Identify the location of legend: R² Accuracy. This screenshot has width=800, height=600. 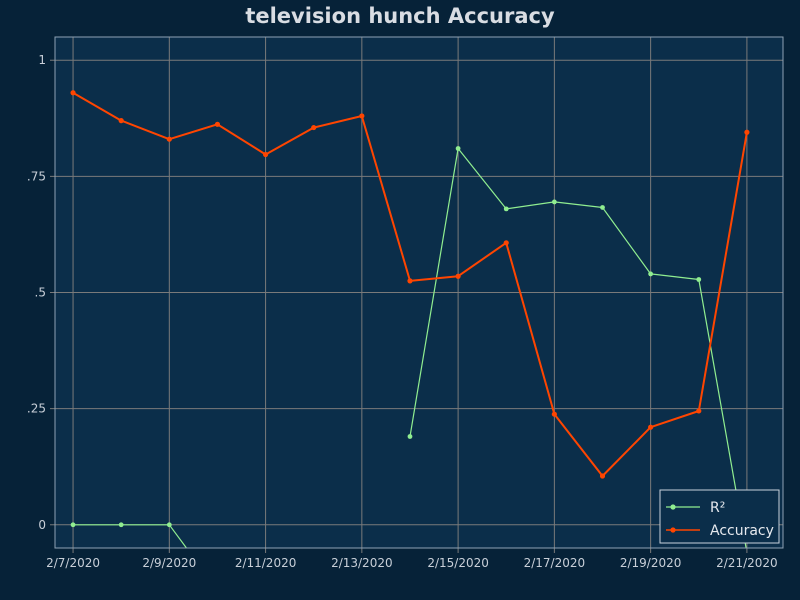
(719, 516).